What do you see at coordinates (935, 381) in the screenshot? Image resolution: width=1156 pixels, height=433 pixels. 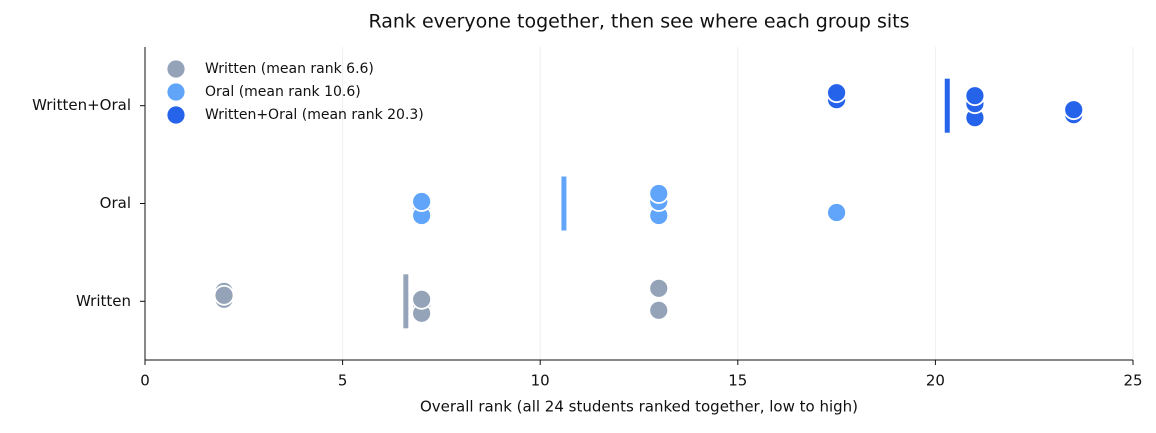 I see `x-tick-label: 20` at bounding box center [935, 381].